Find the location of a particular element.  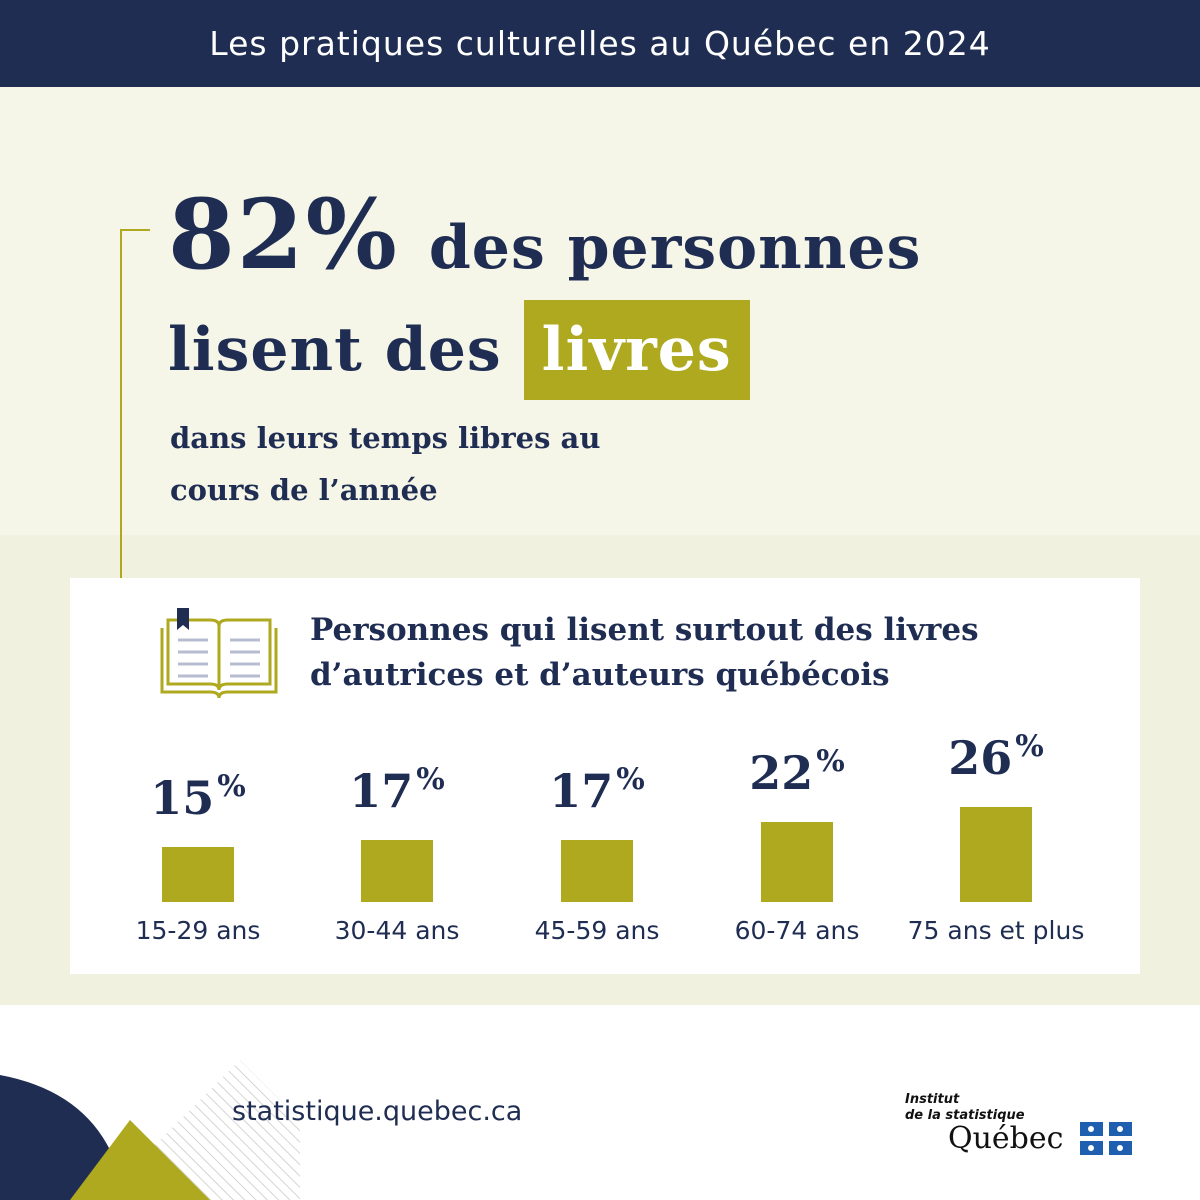

headline-percent: 82% is located at coordinates (283, 234).